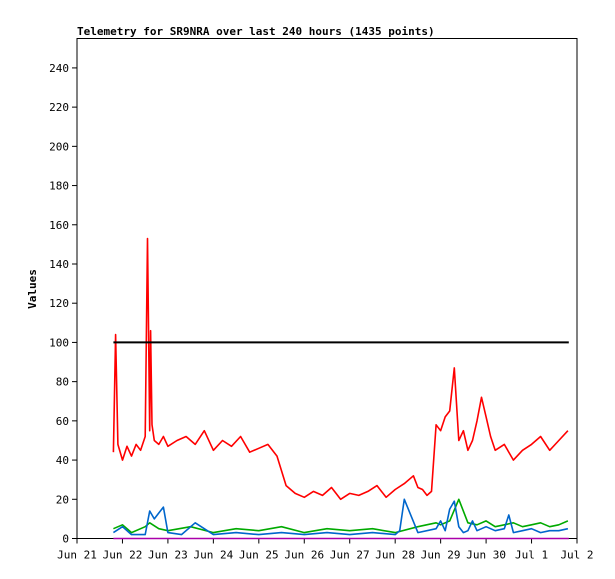  What do you see at coordinates (62, 421) in the screenshot?
I see `y-tick-label: 60` at bounding box center [62, 421].